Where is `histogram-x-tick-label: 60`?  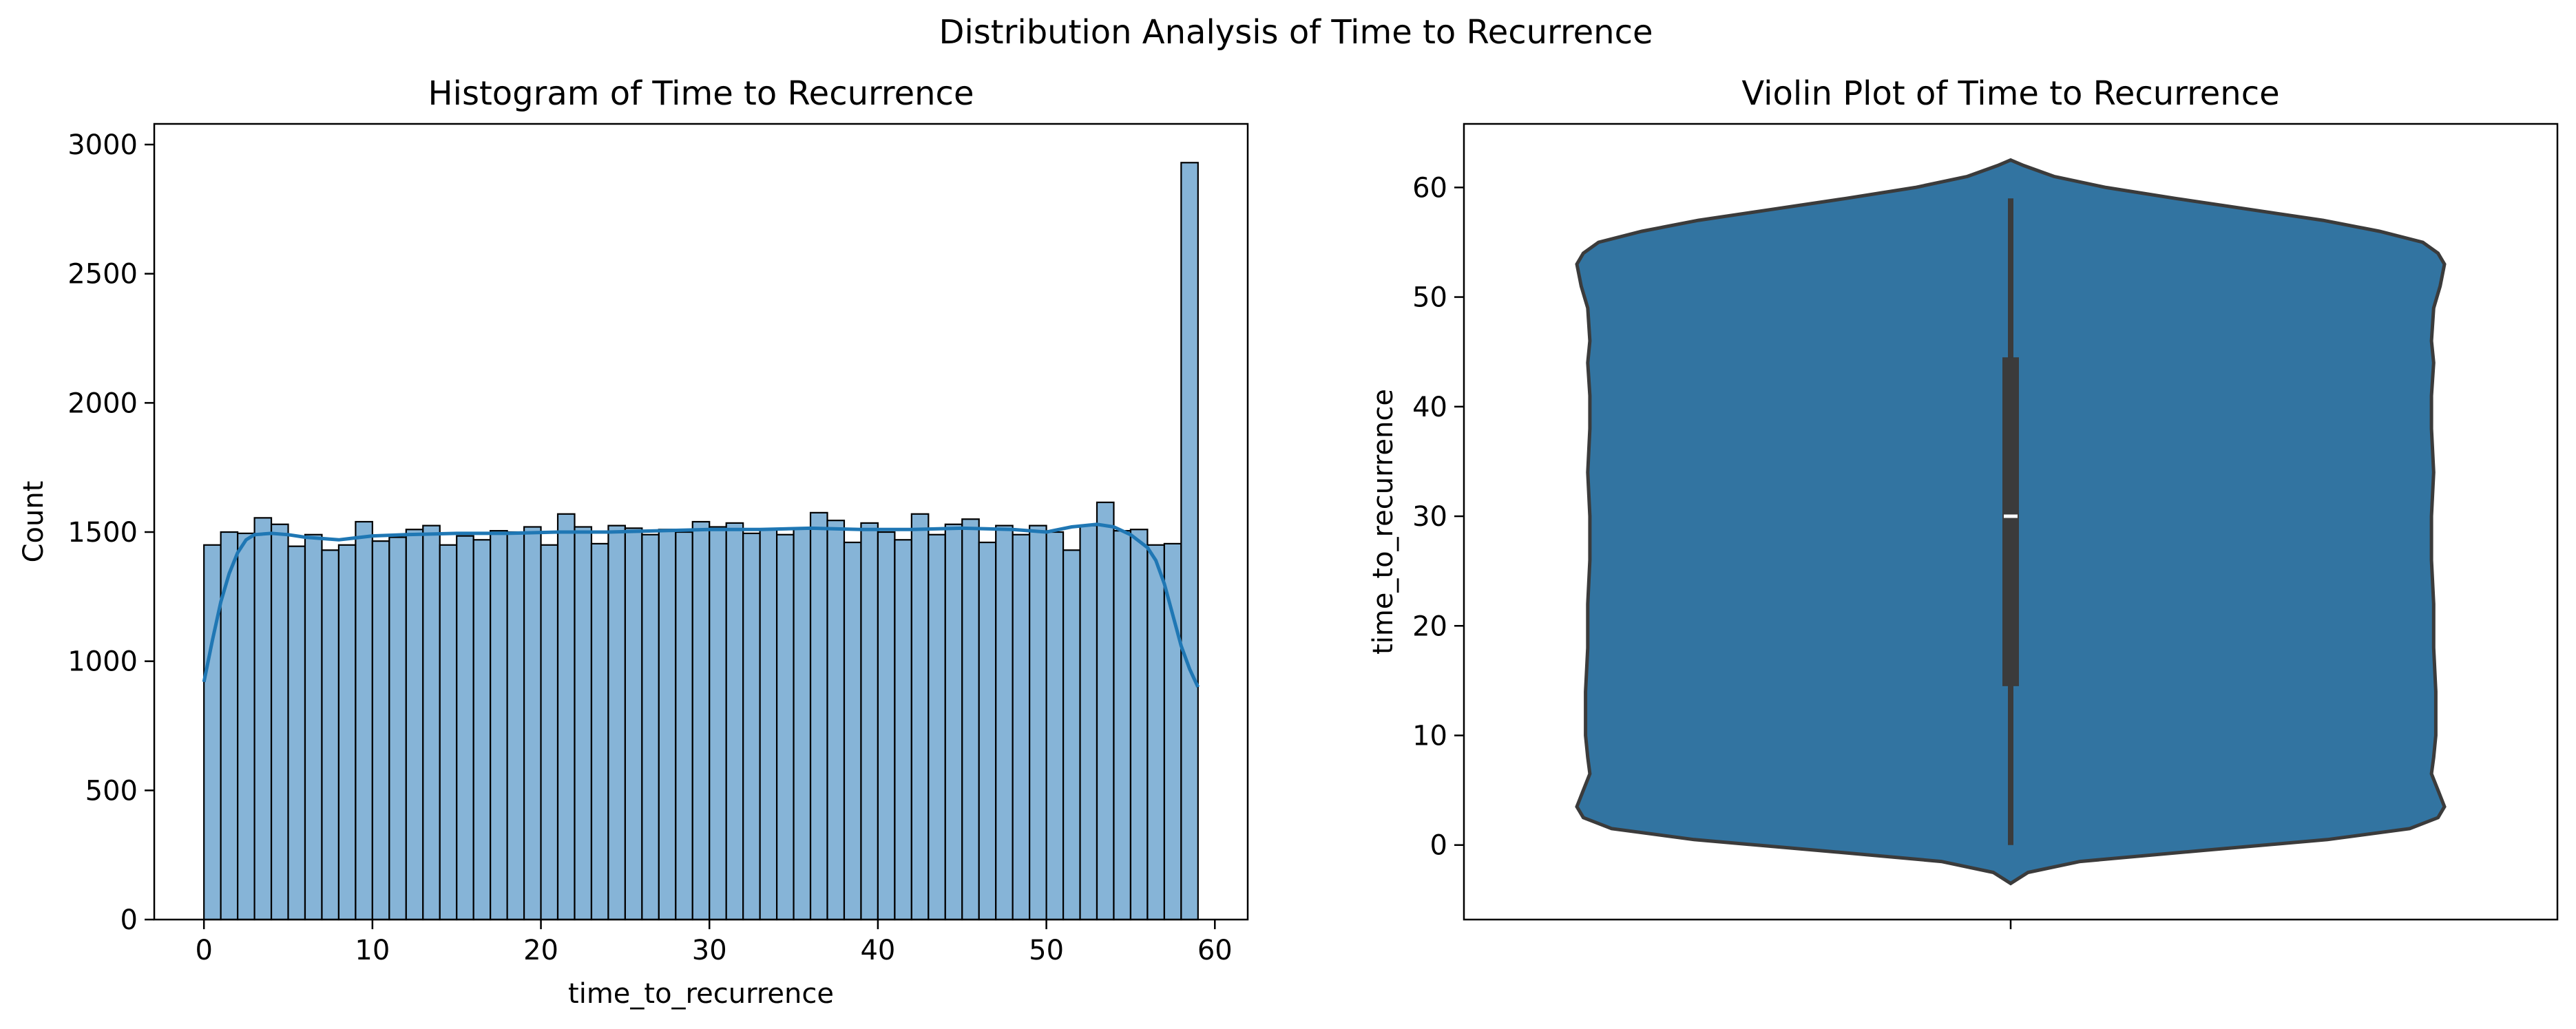 histogram-x-tick-label: 60 is located at coordinates (1215, 950).